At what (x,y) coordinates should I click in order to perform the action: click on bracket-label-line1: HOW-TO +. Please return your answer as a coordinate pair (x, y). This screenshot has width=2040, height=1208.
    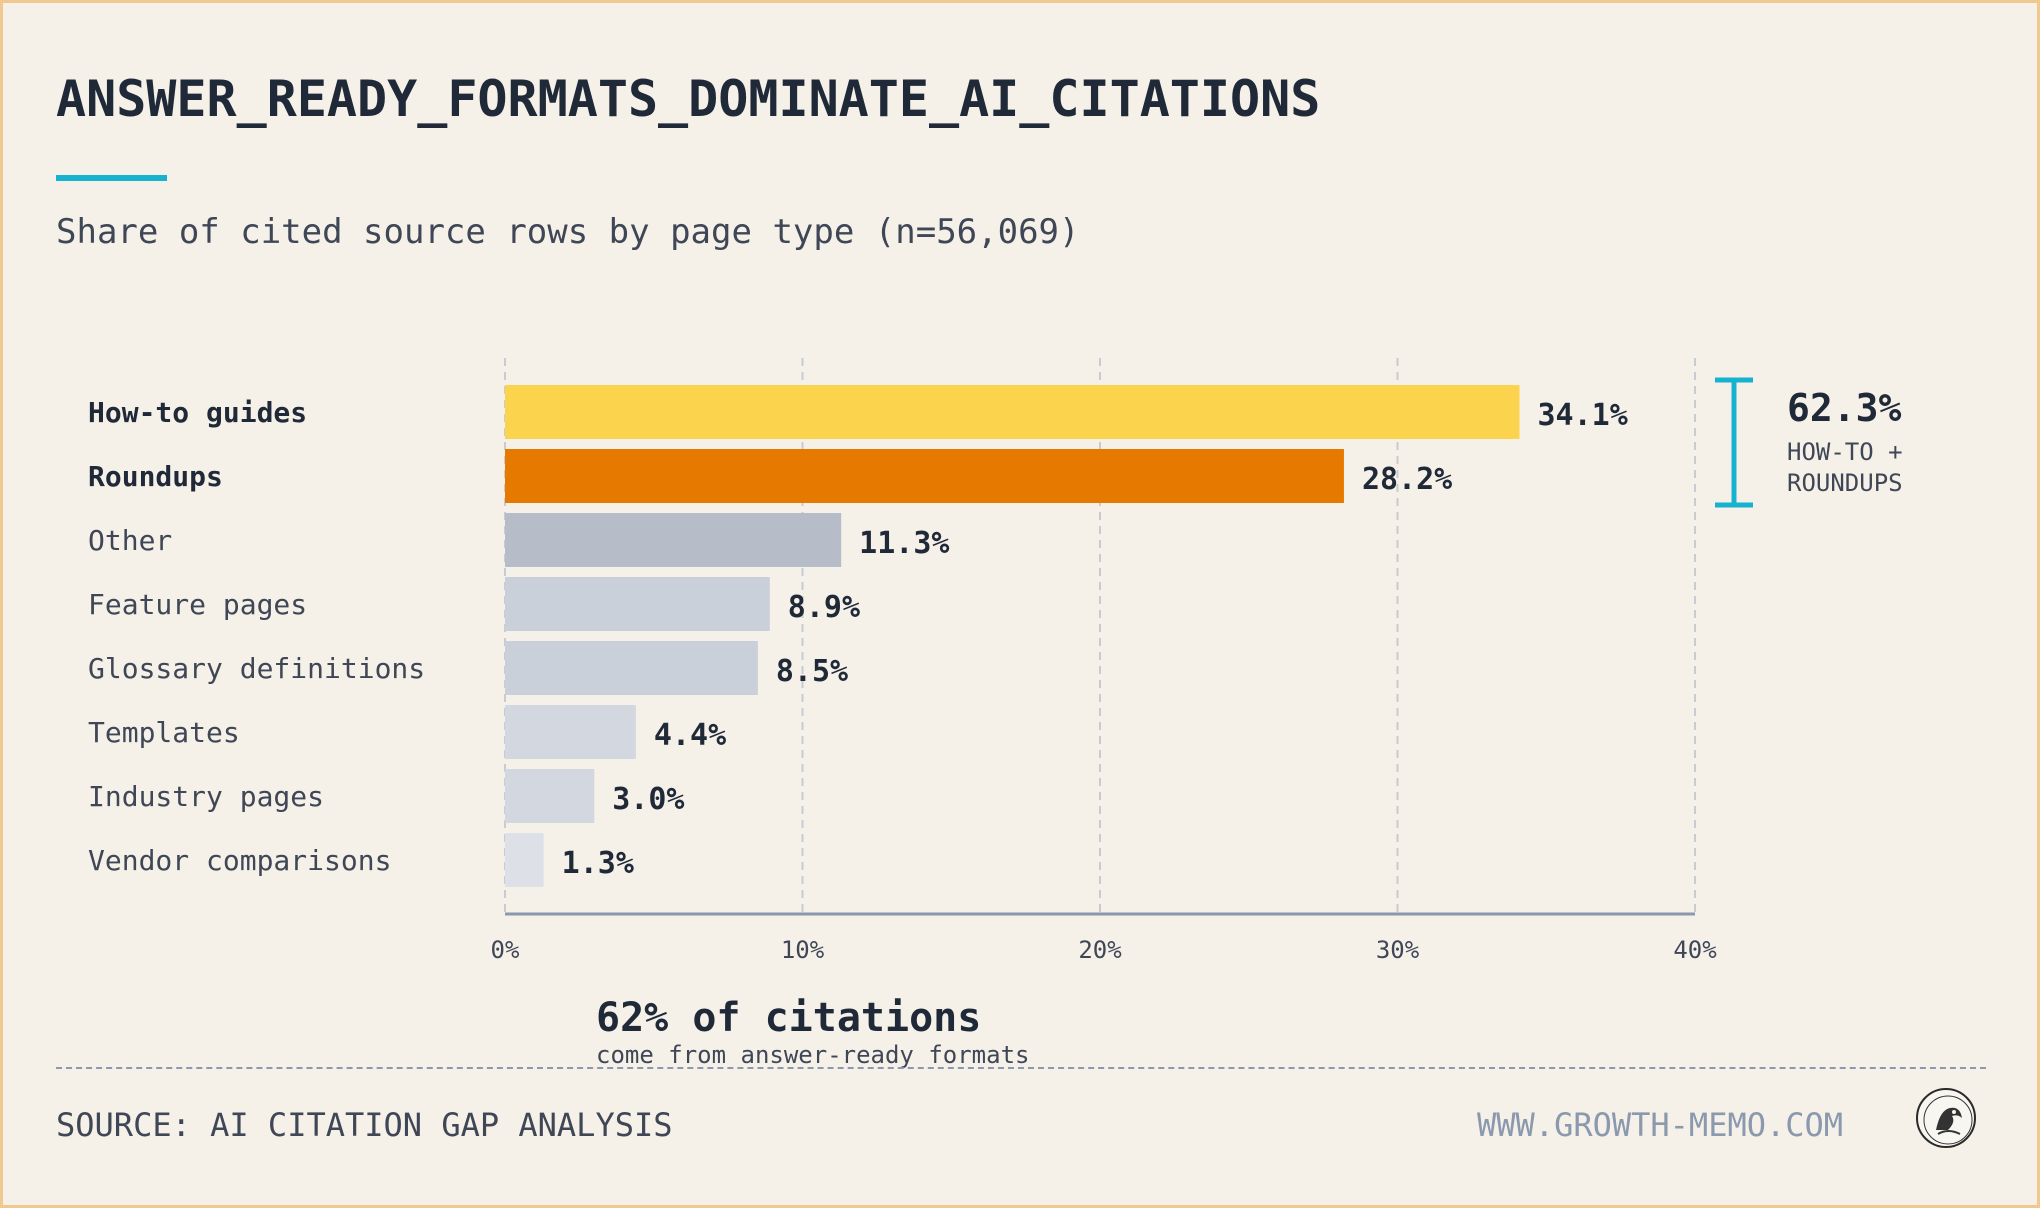
    Looking at the image, I should click on (1845, 452).